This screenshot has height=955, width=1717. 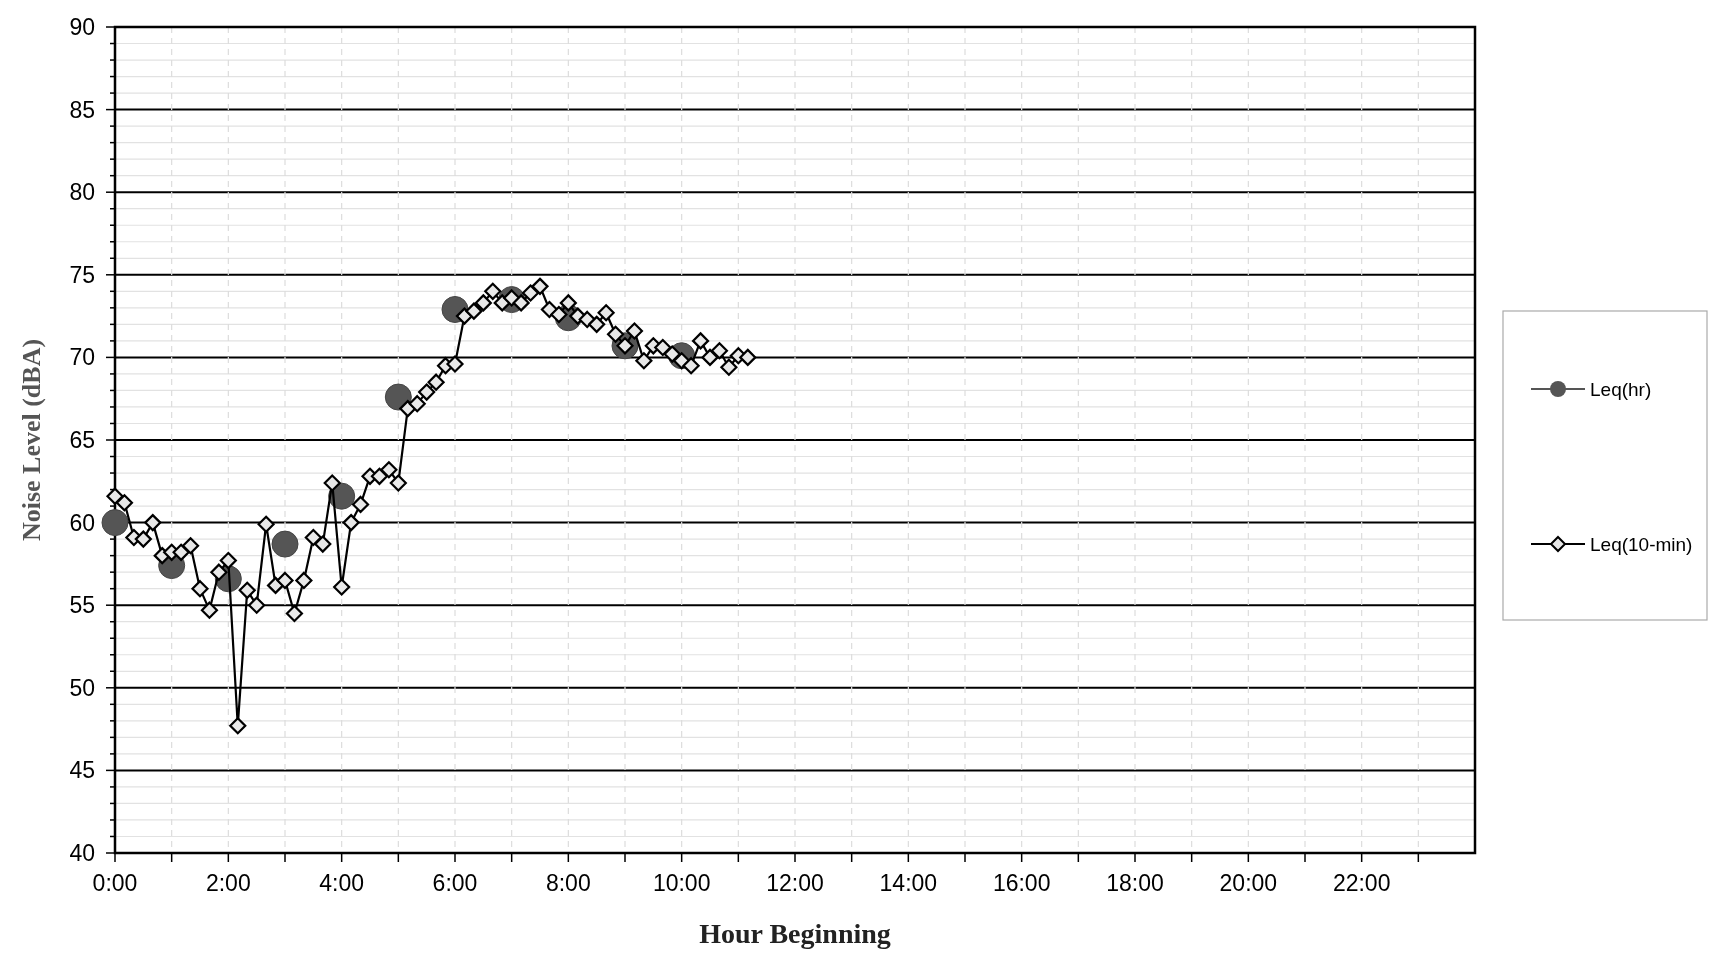 What do you see at coordinates (1361, 883) in the screenshot?
I see `x-tick-label: 22:00` at bounding box center [1361, 883].